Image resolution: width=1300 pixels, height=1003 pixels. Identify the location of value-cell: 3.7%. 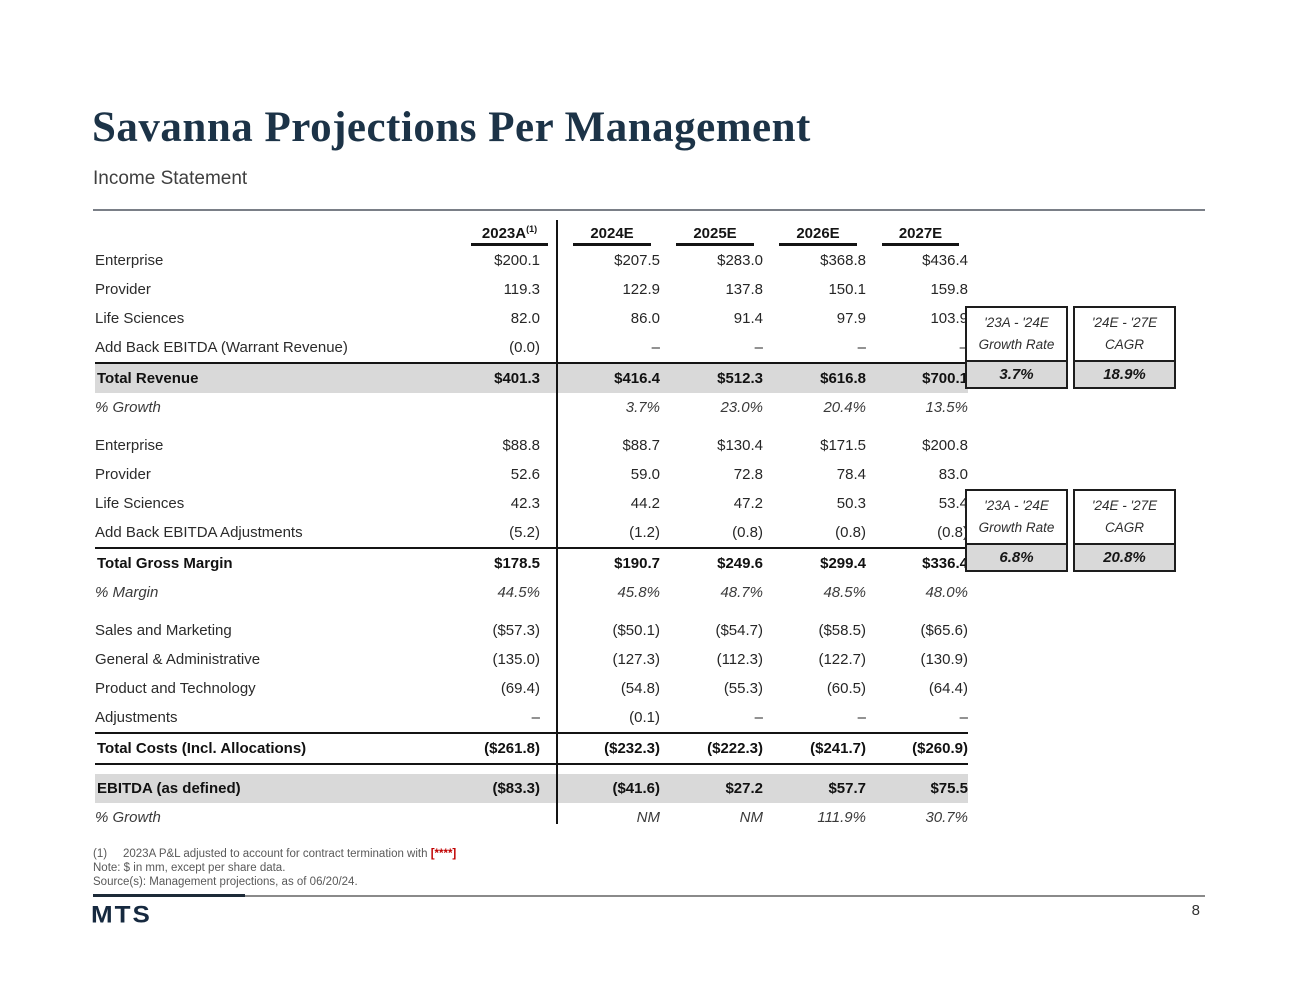
(642, 407).